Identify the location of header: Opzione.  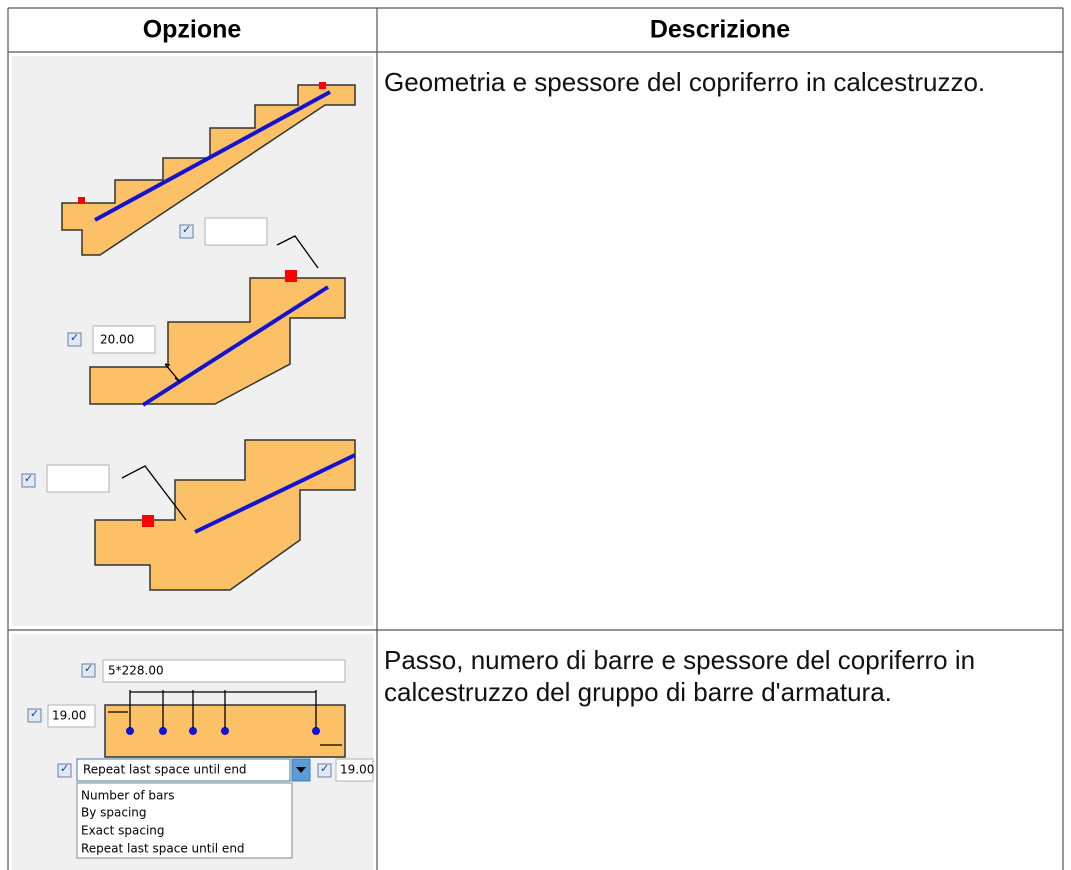
(192, 30).